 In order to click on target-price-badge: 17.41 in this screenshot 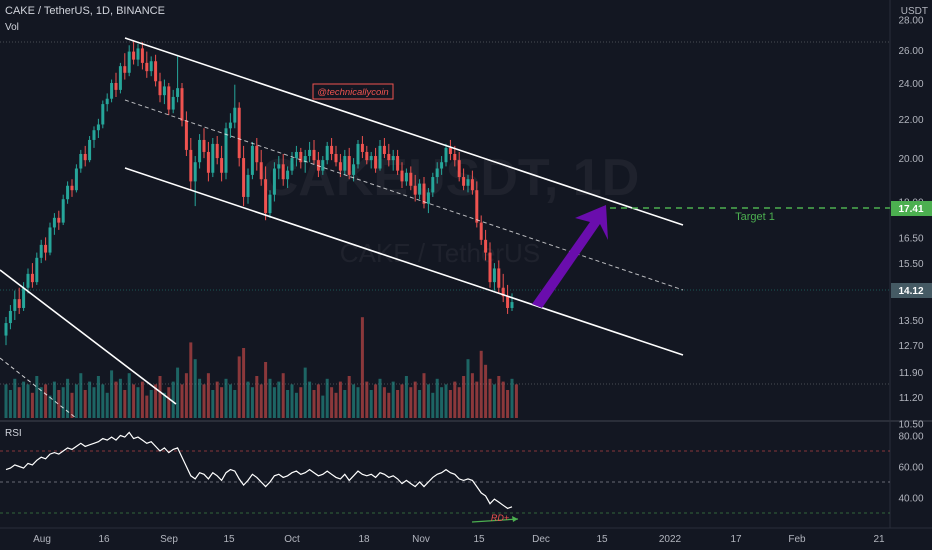, I will do `click(911, 208)`.